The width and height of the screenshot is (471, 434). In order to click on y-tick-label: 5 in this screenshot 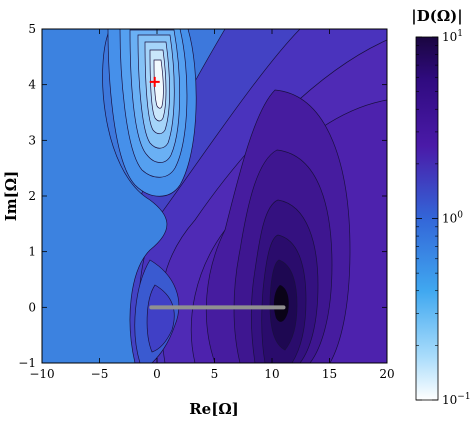, I will do `click(32, 29)`.